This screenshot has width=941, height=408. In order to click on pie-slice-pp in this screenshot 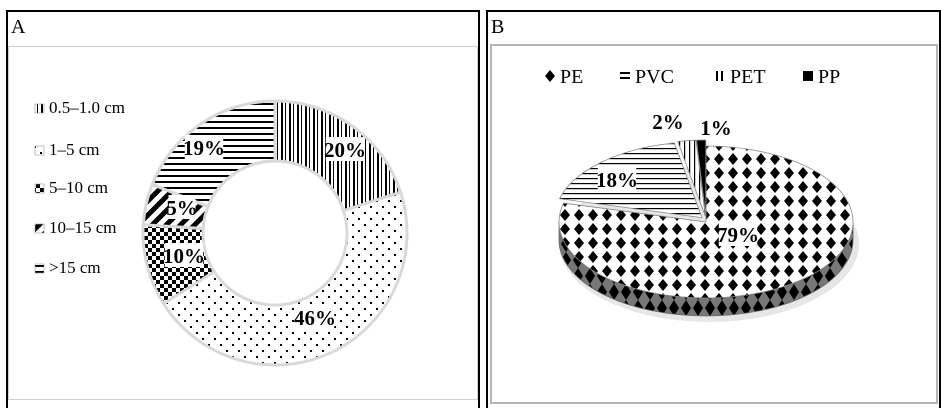, I will do `click(701, 178)`.